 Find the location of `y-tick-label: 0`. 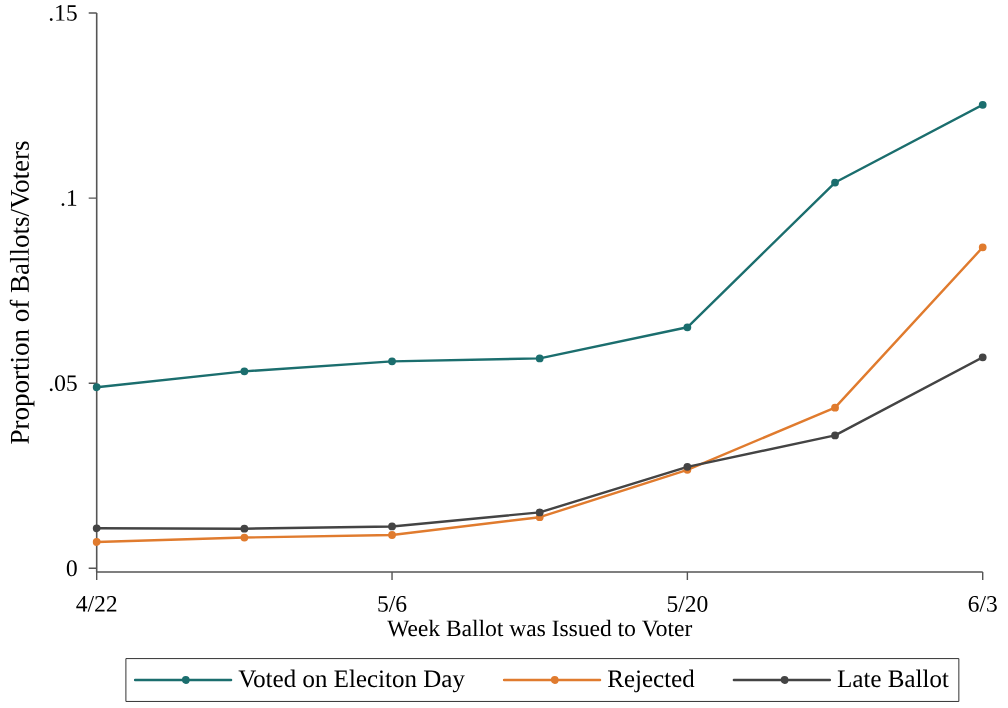

y-tick-label: 0 is located at coordinates (71, 568).